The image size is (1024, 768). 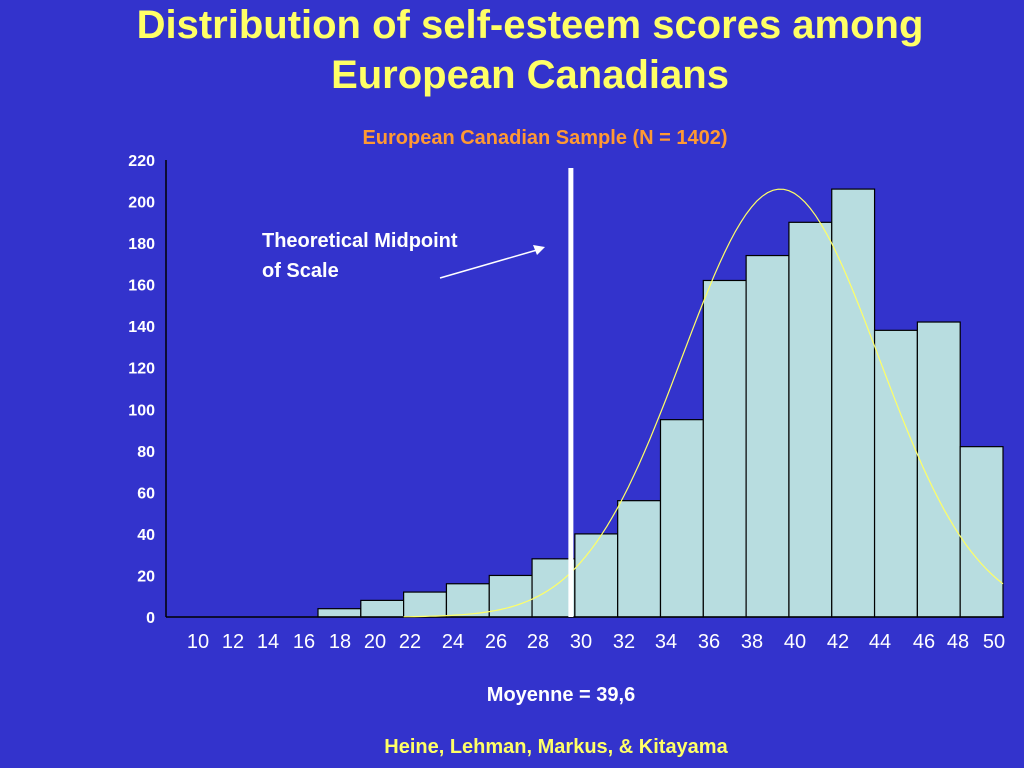 What do you see at coordinates (488, 264) in the screenshot?
I see `annotation-arrow-line` at bounding box center [488, 264].